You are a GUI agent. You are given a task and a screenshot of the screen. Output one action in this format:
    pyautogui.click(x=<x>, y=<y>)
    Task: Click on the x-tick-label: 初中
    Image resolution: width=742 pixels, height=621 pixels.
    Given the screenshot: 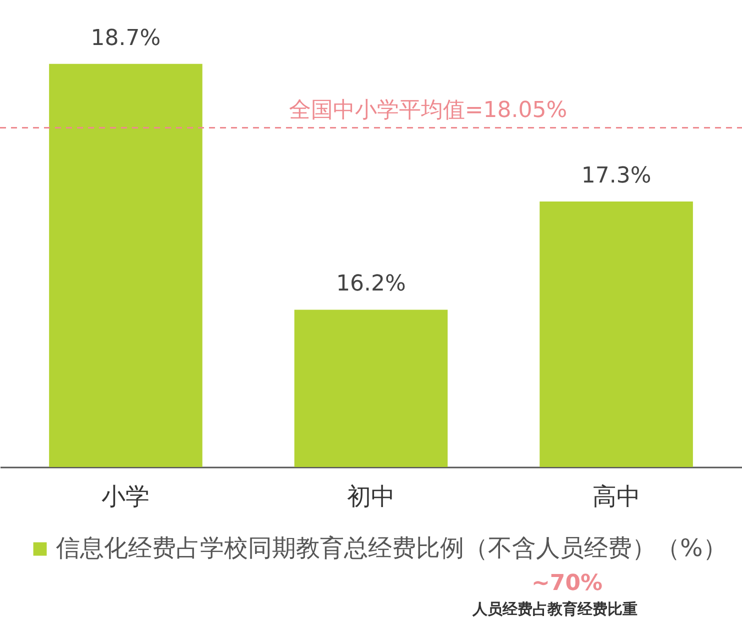 What is the action you would take?
    pyautogui.click(x=371, y=496)
    